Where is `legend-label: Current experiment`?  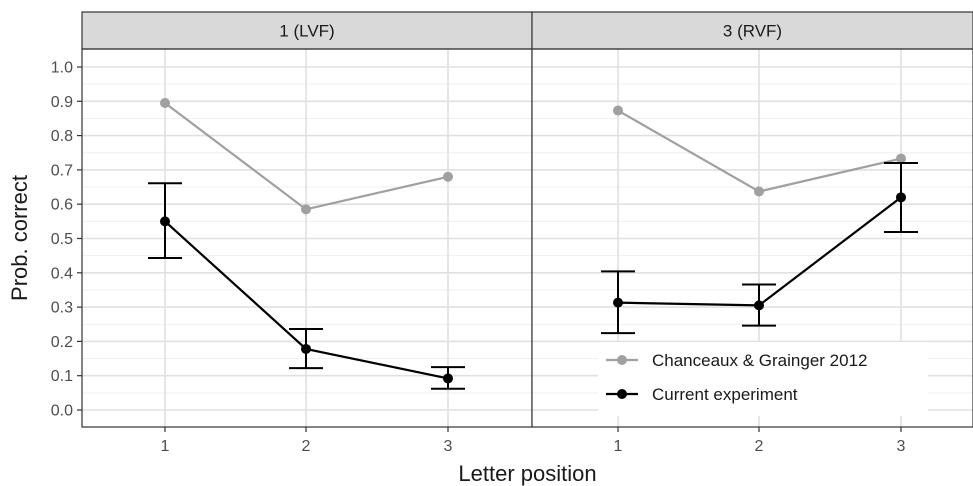 legend-label: Current experiment is located at coordinates (725, 394).